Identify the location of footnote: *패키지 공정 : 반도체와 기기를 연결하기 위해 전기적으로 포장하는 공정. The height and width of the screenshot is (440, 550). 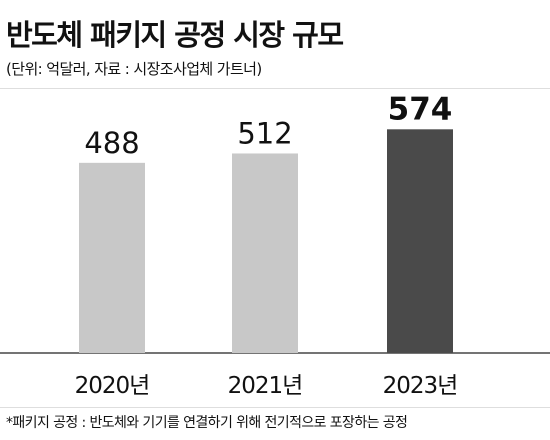
(207, 423).